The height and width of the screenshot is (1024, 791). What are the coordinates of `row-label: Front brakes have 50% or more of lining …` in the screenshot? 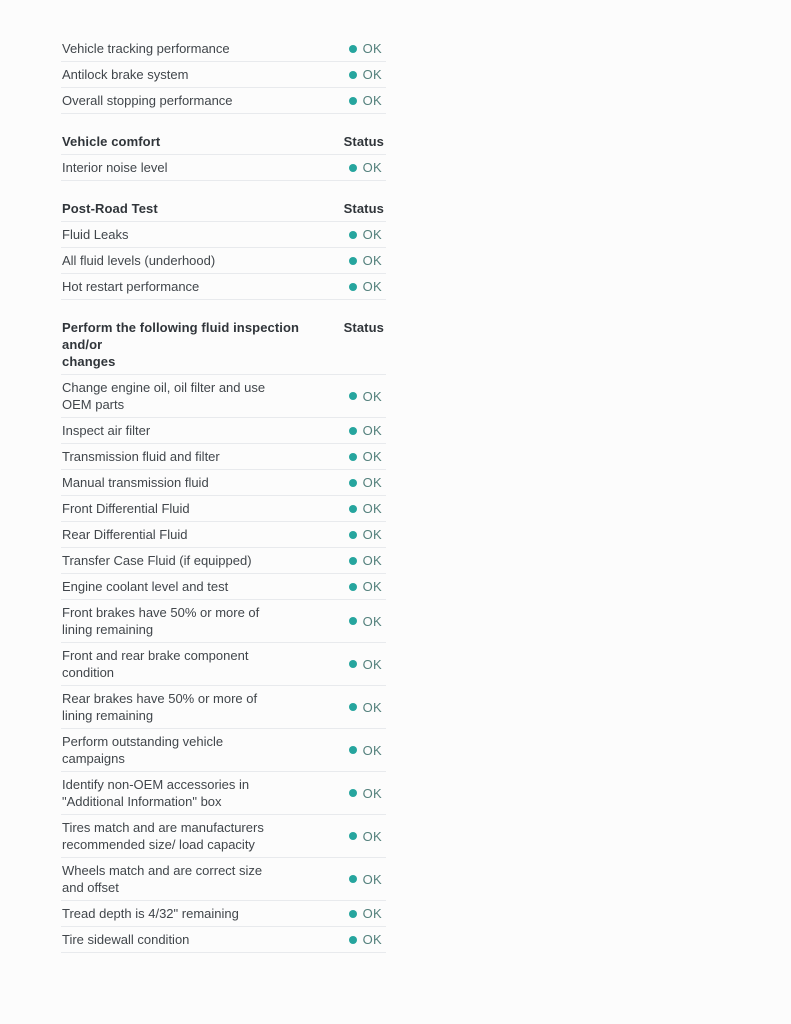 It's located at (161, 621).